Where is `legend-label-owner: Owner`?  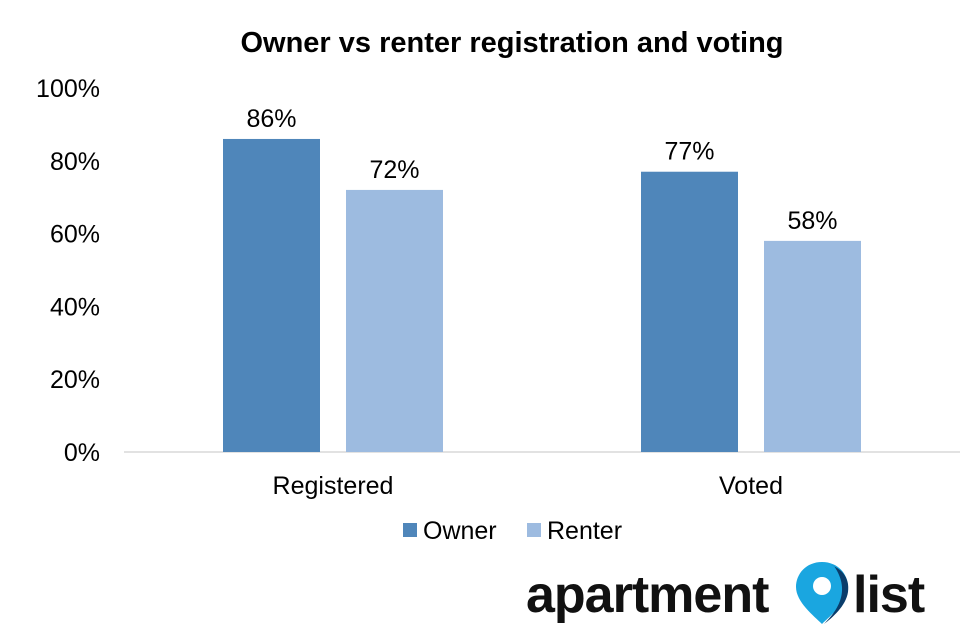
legend-label-owner: Owner is located at coordinates (460, 531).